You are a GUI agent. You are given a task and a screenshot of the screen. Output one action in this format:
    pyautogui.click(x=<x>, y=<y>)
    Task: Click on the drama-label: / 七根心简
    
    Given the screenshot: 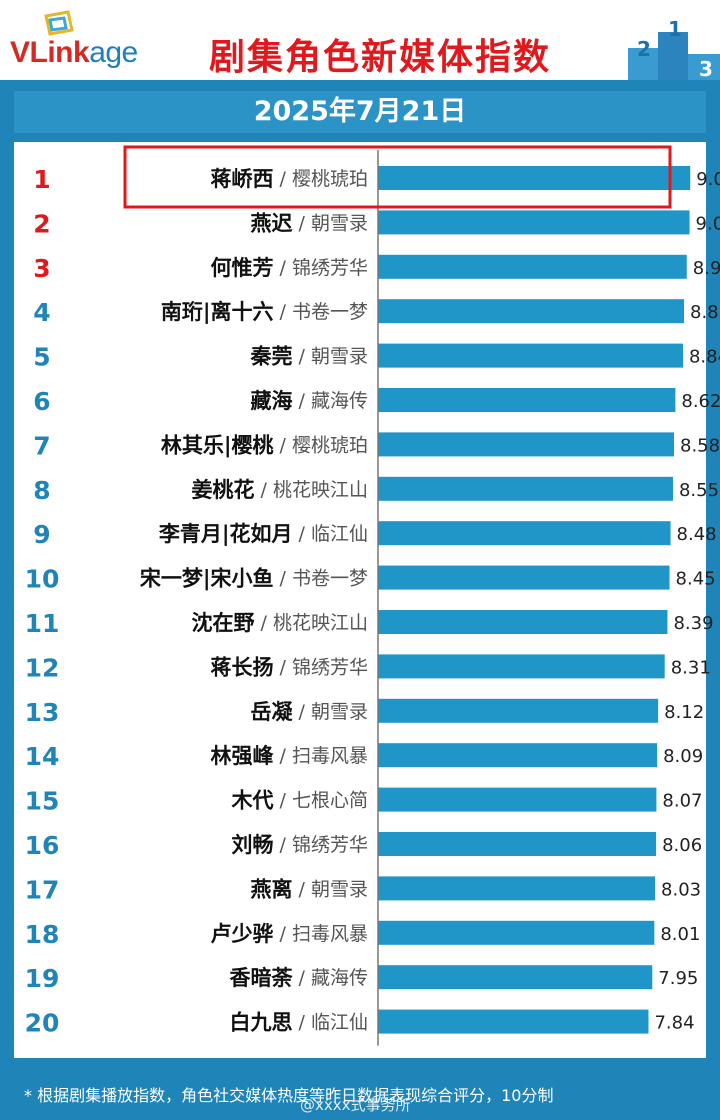 What is the action you would take?
    pyautogui.click(x=324, y=801)
    